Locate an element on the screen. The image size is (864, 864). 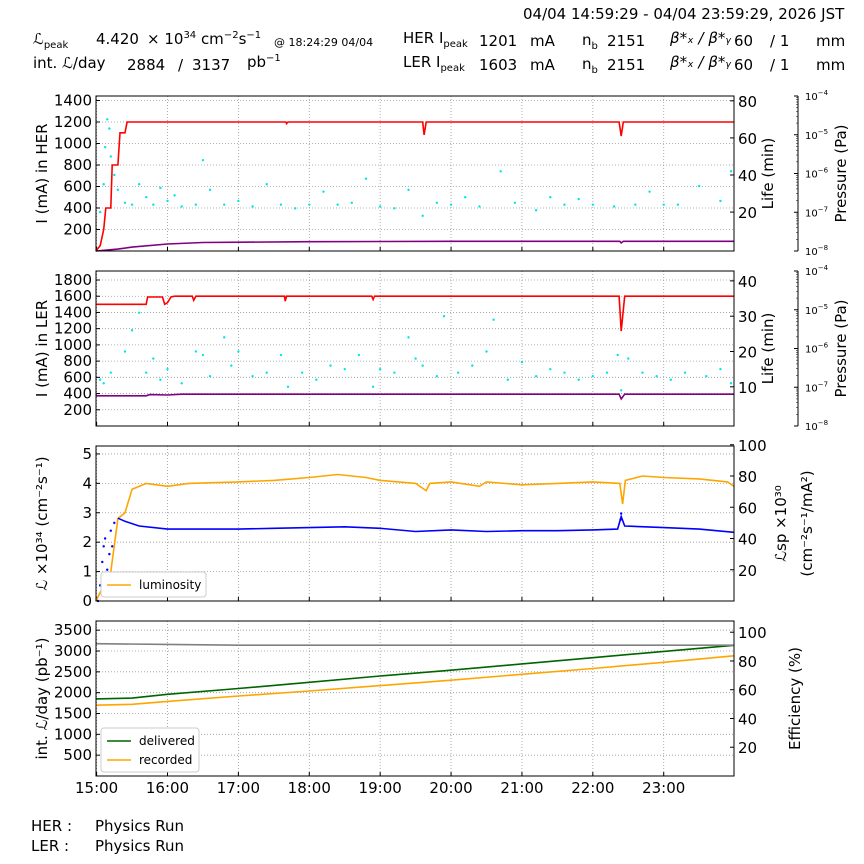
x-tick-label: 17:00 is located at coordinates (238, 788).